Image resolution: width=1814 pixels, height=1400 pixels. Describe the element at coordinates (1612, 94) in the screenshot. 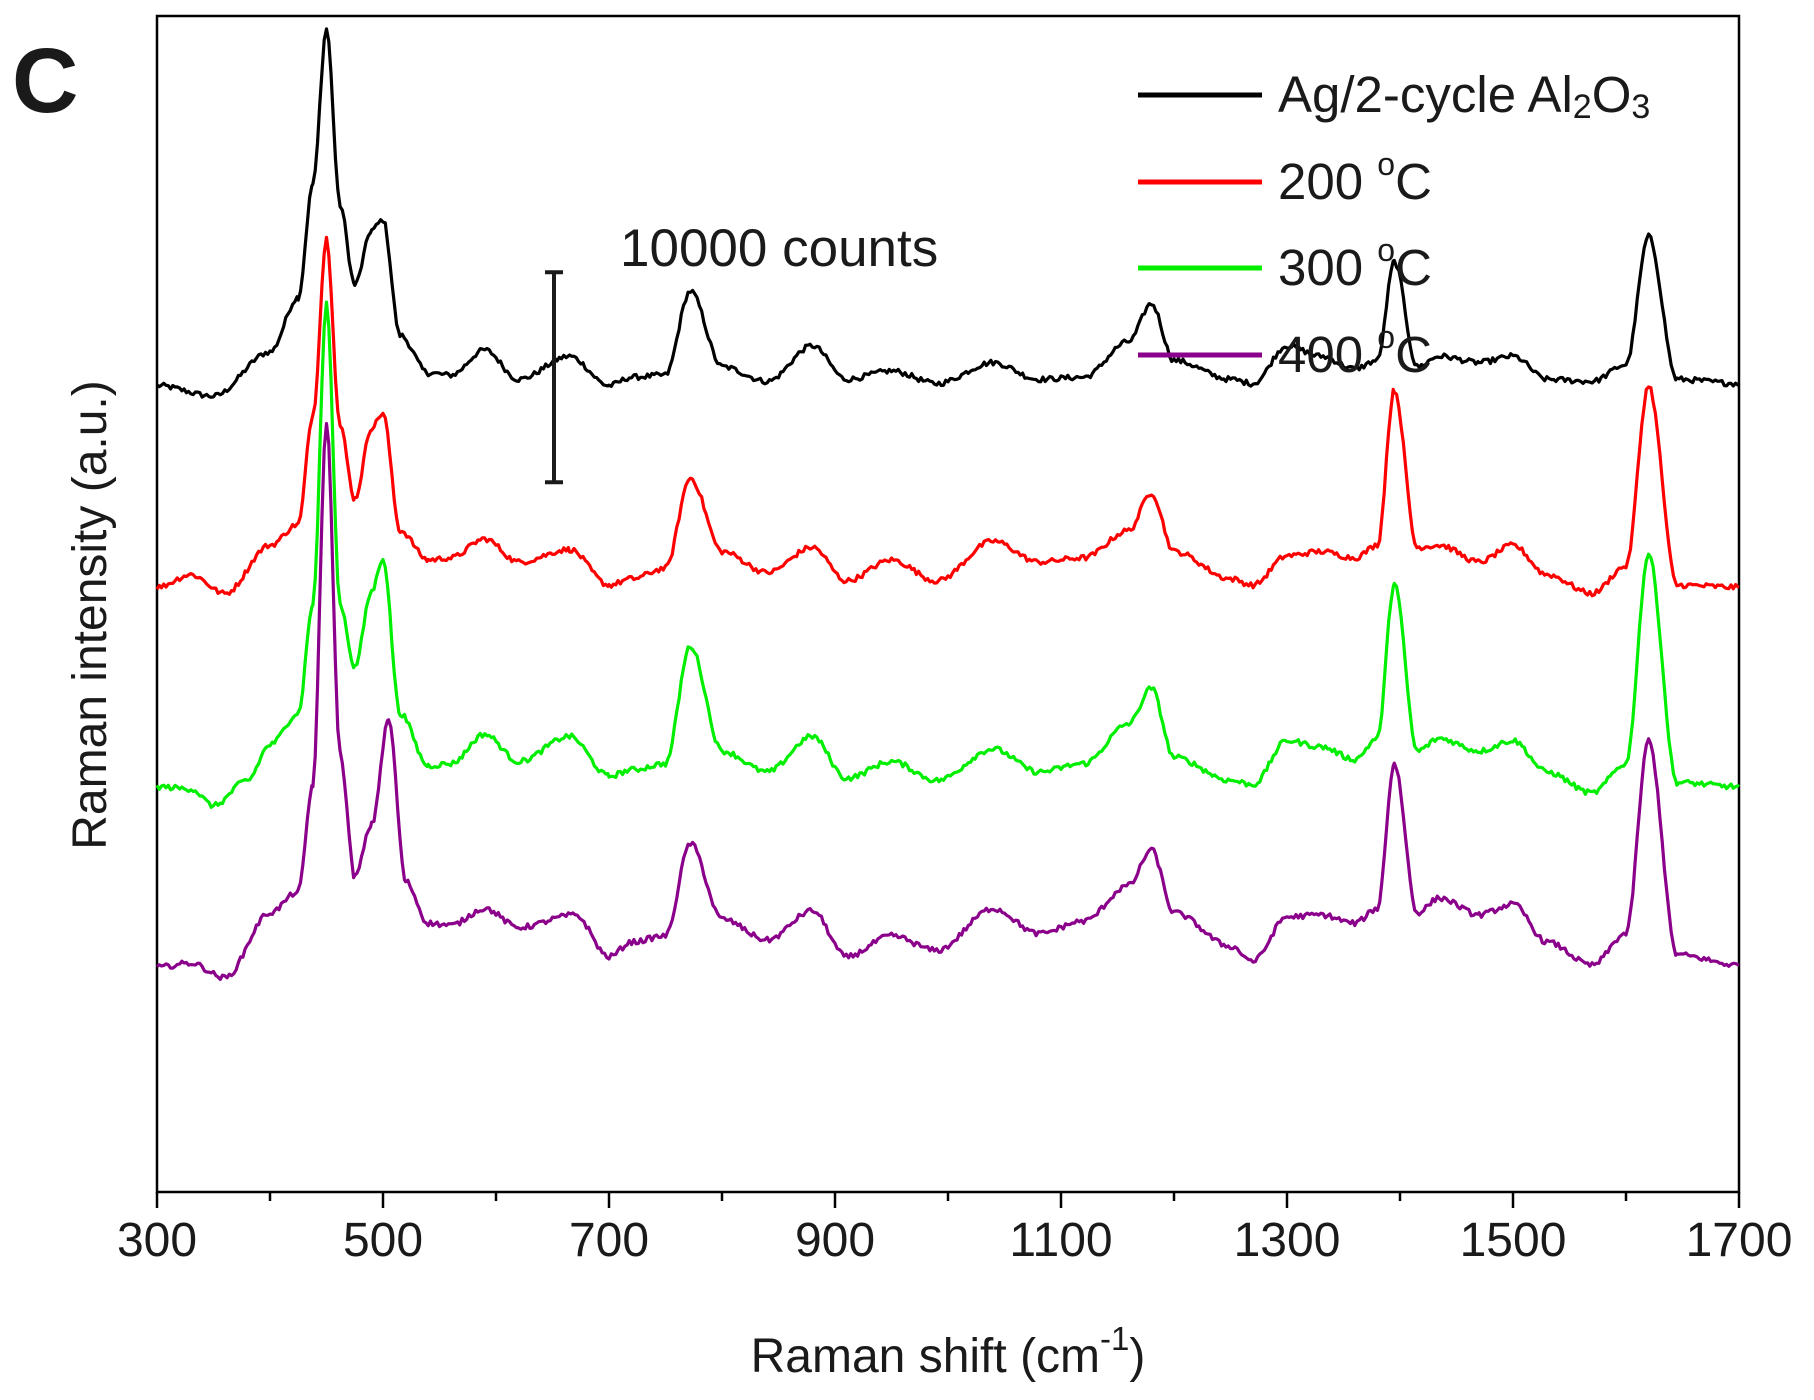

I see `legend-label-middle: O` at that location.